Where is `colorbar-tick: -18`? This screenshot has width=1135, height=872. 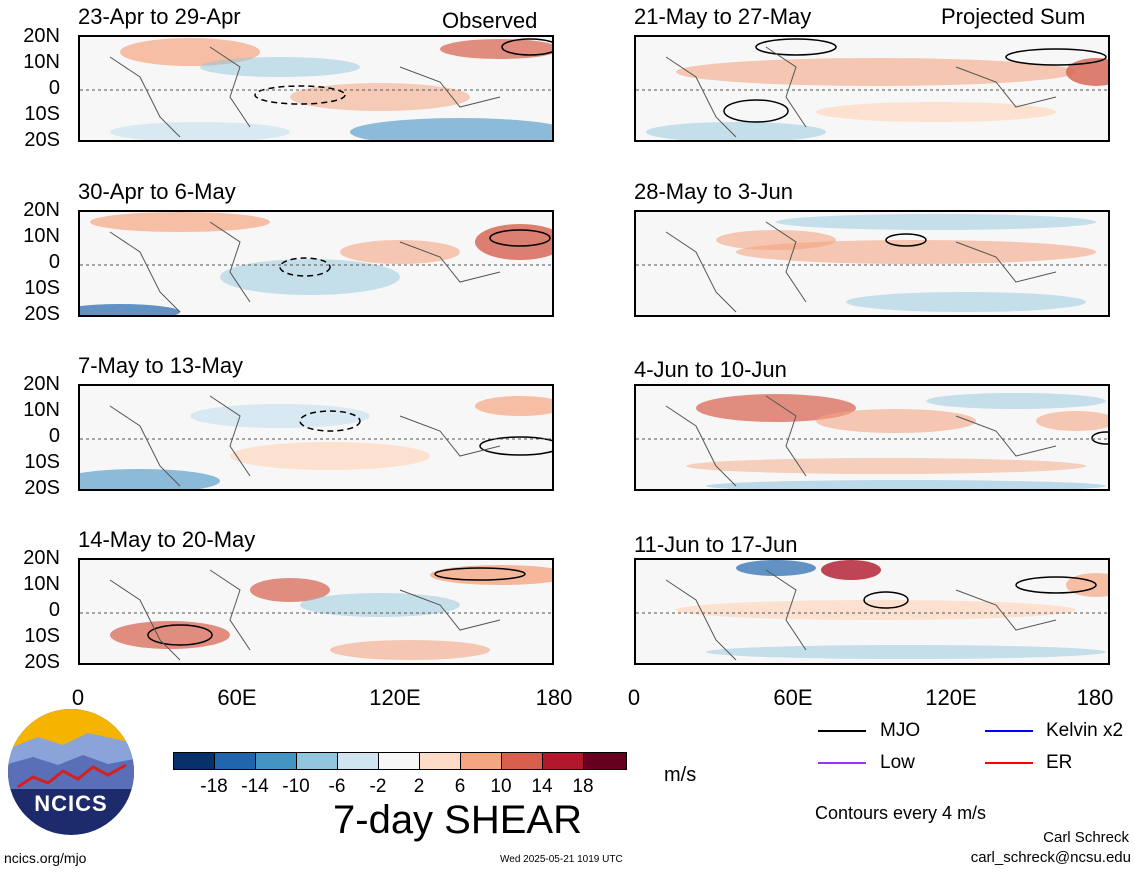
colorbar-tick: -18 is located at coordinates (214, 786).